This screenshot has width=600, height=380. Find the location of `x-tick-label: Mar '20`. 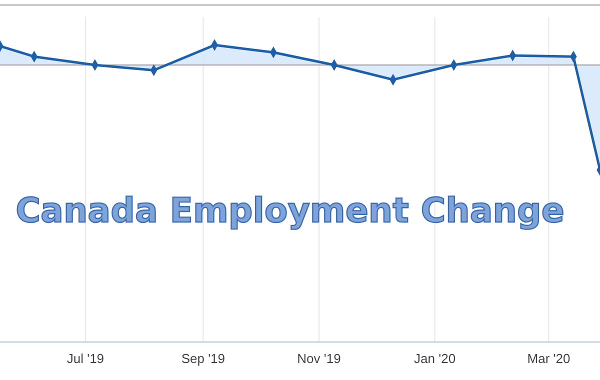

x-tick-label: Mar '20 is located at coordinates (548, 358).